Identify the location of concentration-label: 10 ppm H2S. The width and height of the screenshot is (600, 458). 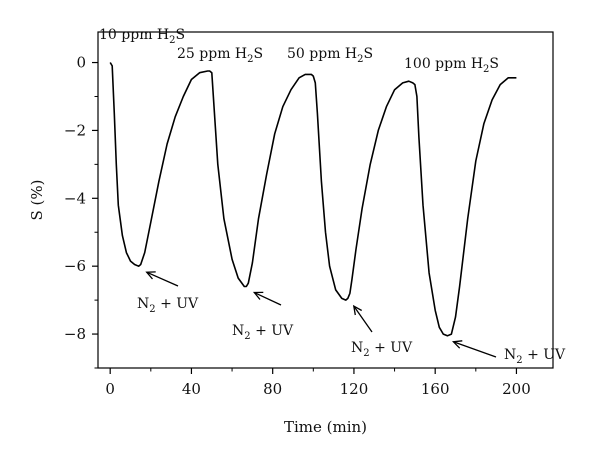
(142, 36).